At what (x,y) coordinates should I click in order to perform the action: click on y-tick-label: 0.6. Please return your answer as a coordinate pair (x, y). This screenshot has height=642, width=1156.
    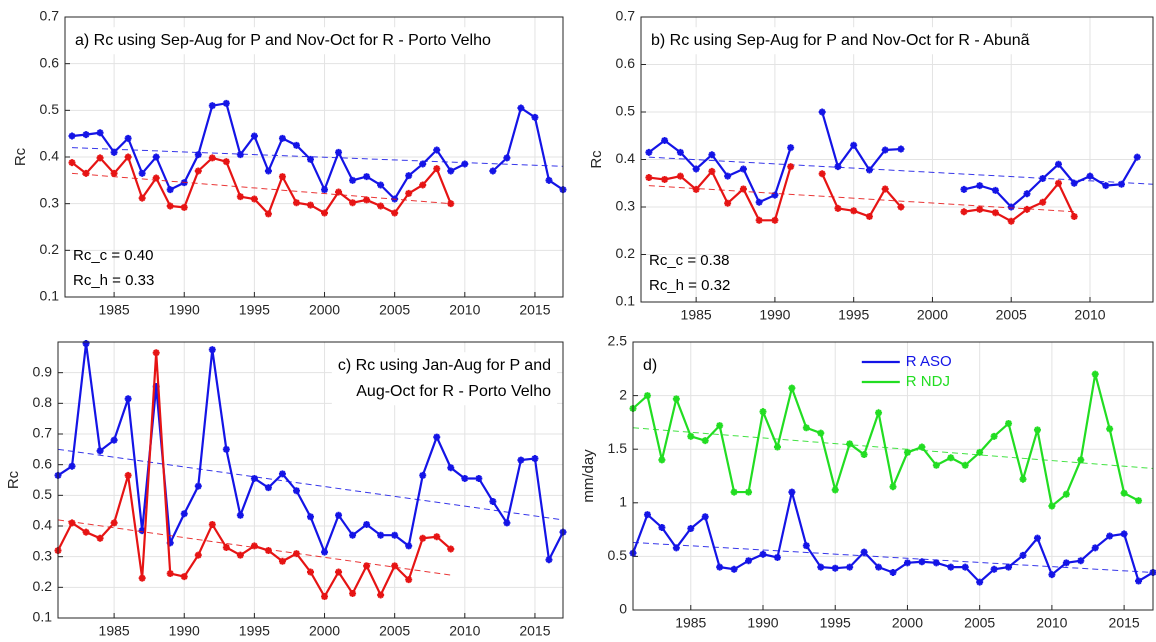
    Looking at the image, I should click on (626, 63).